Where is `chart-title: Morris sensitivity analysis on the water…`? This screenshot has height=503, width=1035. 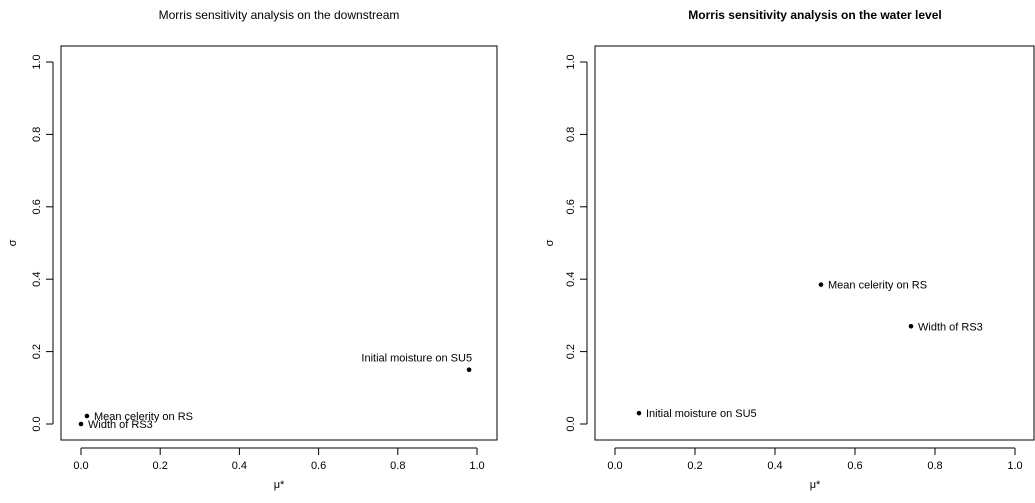
chart-title: Morris sensitivity analysis on the water… is located at coordinates (814, 15).